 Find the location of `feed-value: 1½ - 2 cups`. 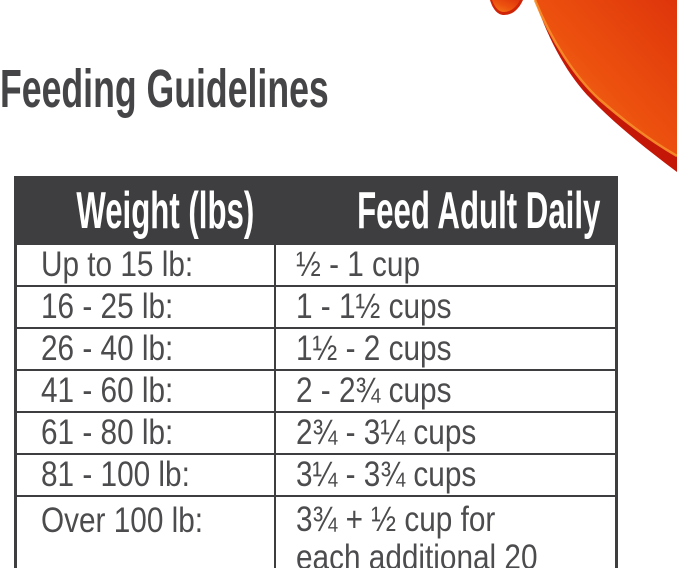

feed-value: 1½ - 2 cups is located at coordinates (373, 348).